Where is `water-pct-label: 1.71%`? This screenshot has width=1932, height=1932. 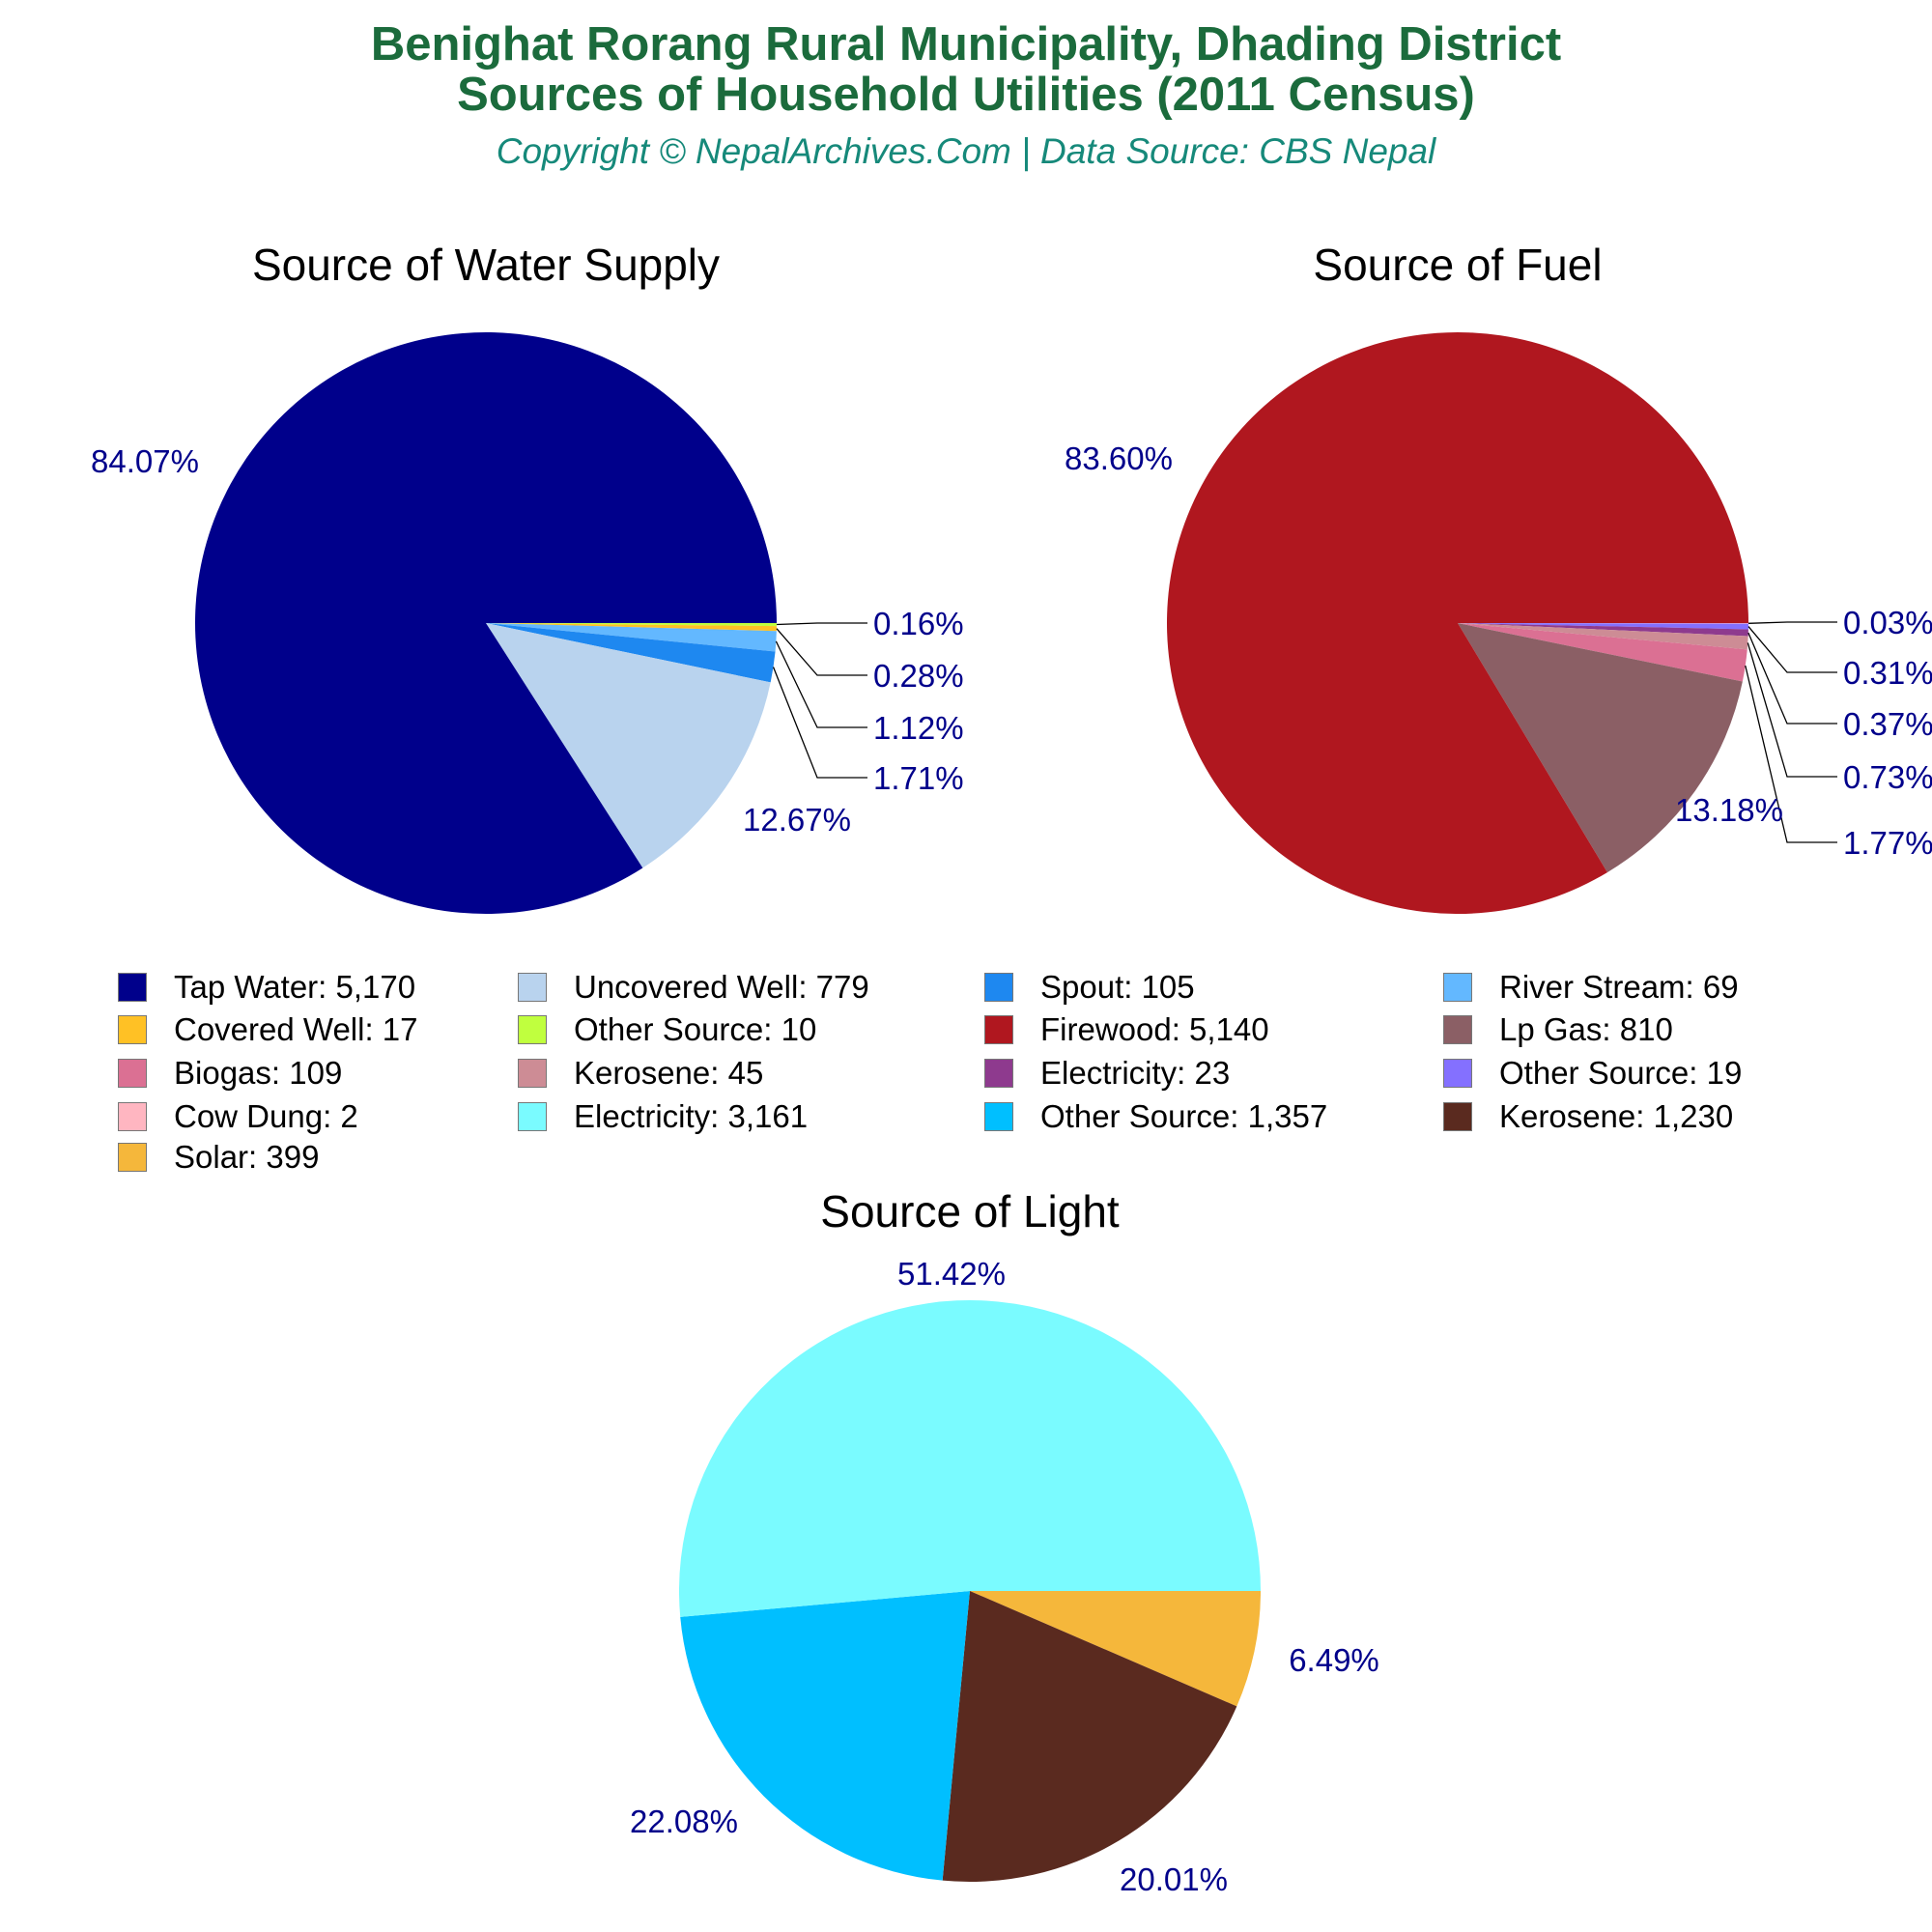
water-pct-label: 1.71% is located at coordinates (918, 778).